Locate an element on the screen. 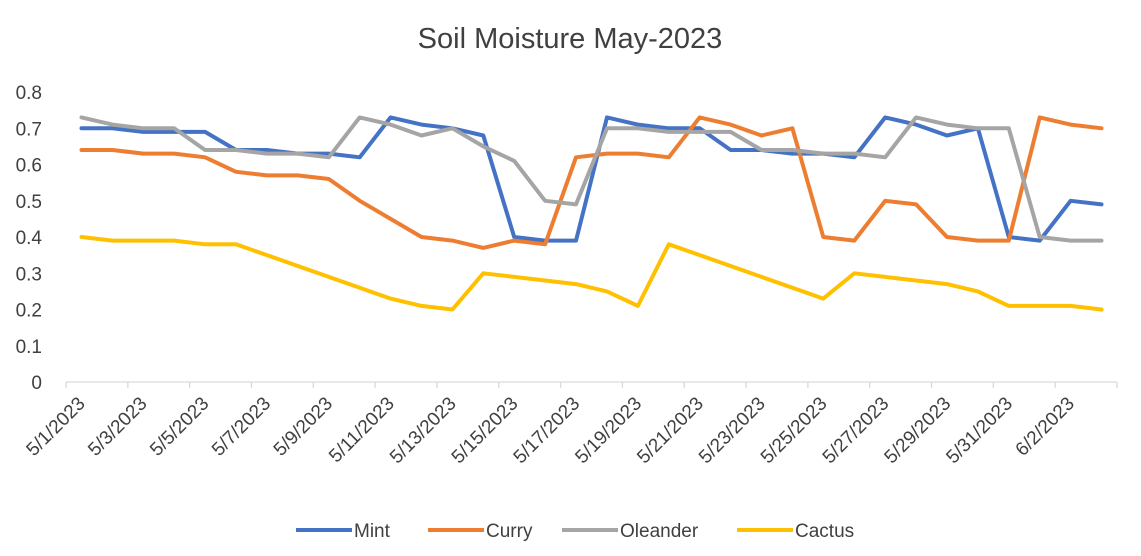 The image size is (1141, 556). x-tick-label: 5/21/2023 is located at coordinates (670, 430).